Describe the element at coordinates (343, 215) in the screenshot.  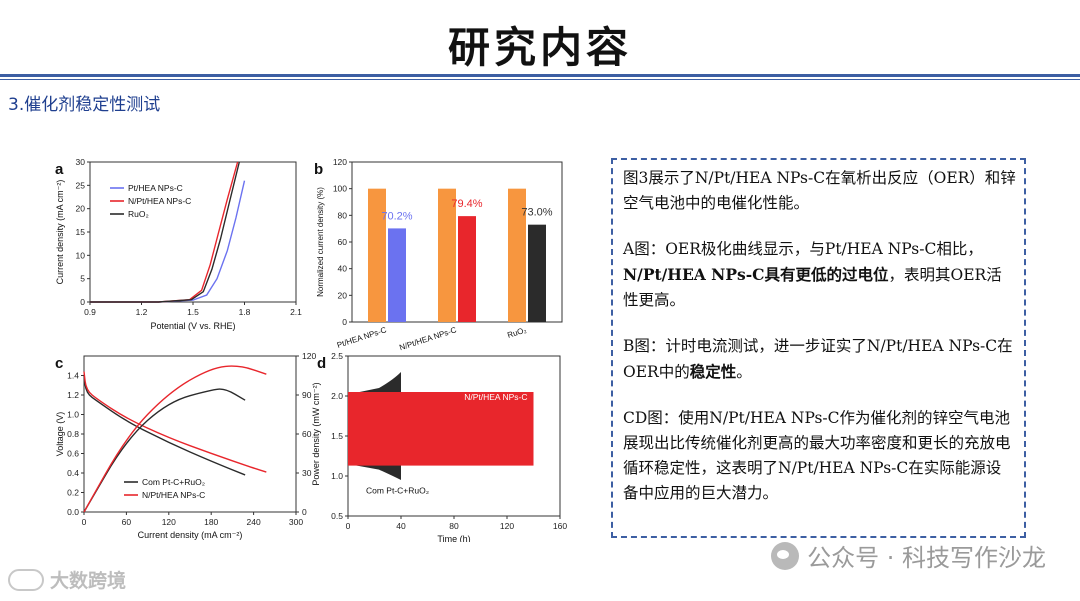
I see `chart-b-ytick-label: 80` at that location.